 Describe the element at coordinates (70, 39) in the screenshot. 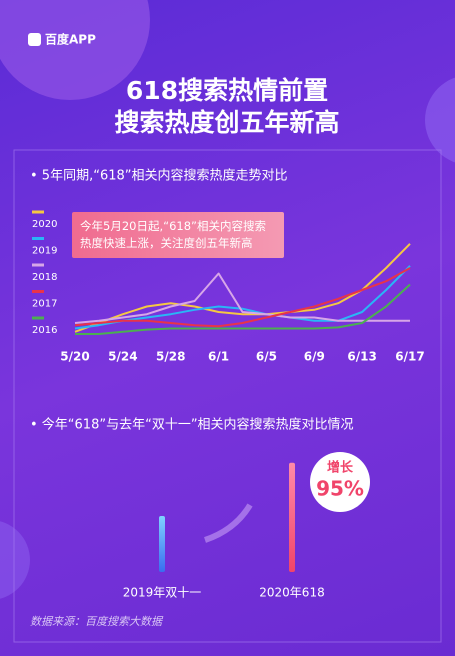

I see `app-name: 百度APP` at that location.